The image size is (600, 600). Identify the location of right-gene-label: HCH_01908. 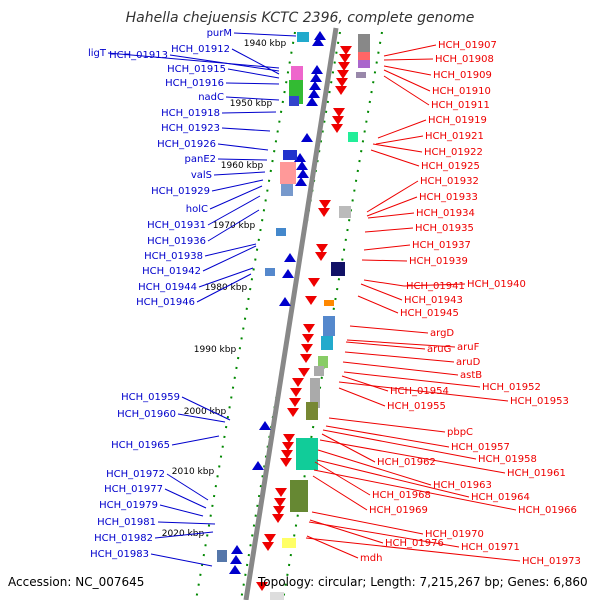
(464, 59).